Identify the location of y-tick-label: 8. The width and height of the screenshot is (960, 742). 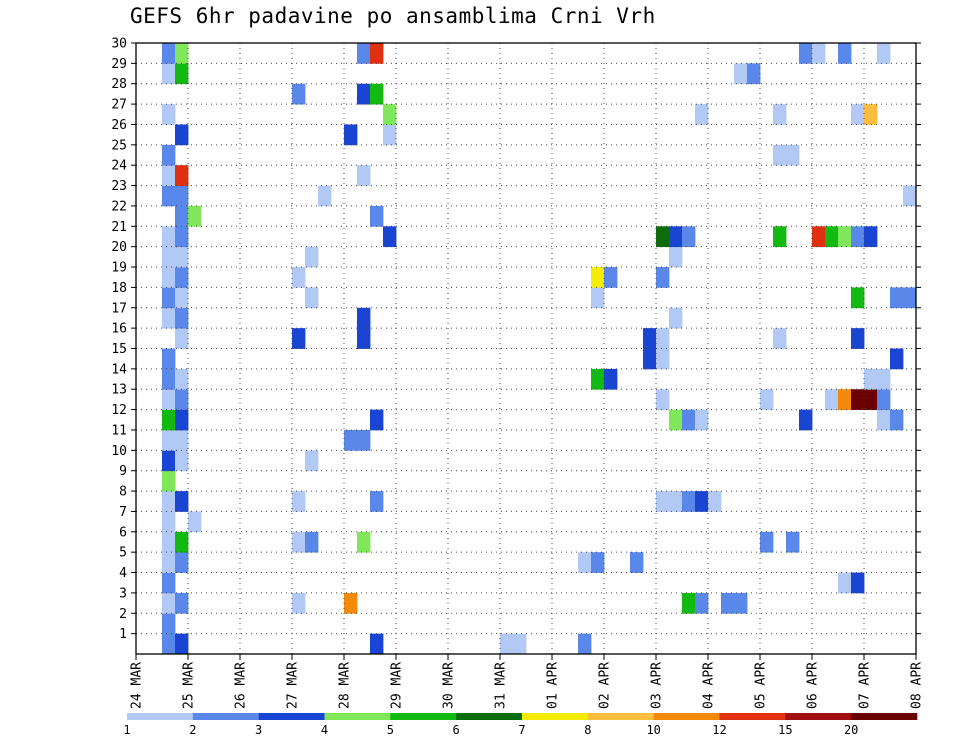
(123, 492).